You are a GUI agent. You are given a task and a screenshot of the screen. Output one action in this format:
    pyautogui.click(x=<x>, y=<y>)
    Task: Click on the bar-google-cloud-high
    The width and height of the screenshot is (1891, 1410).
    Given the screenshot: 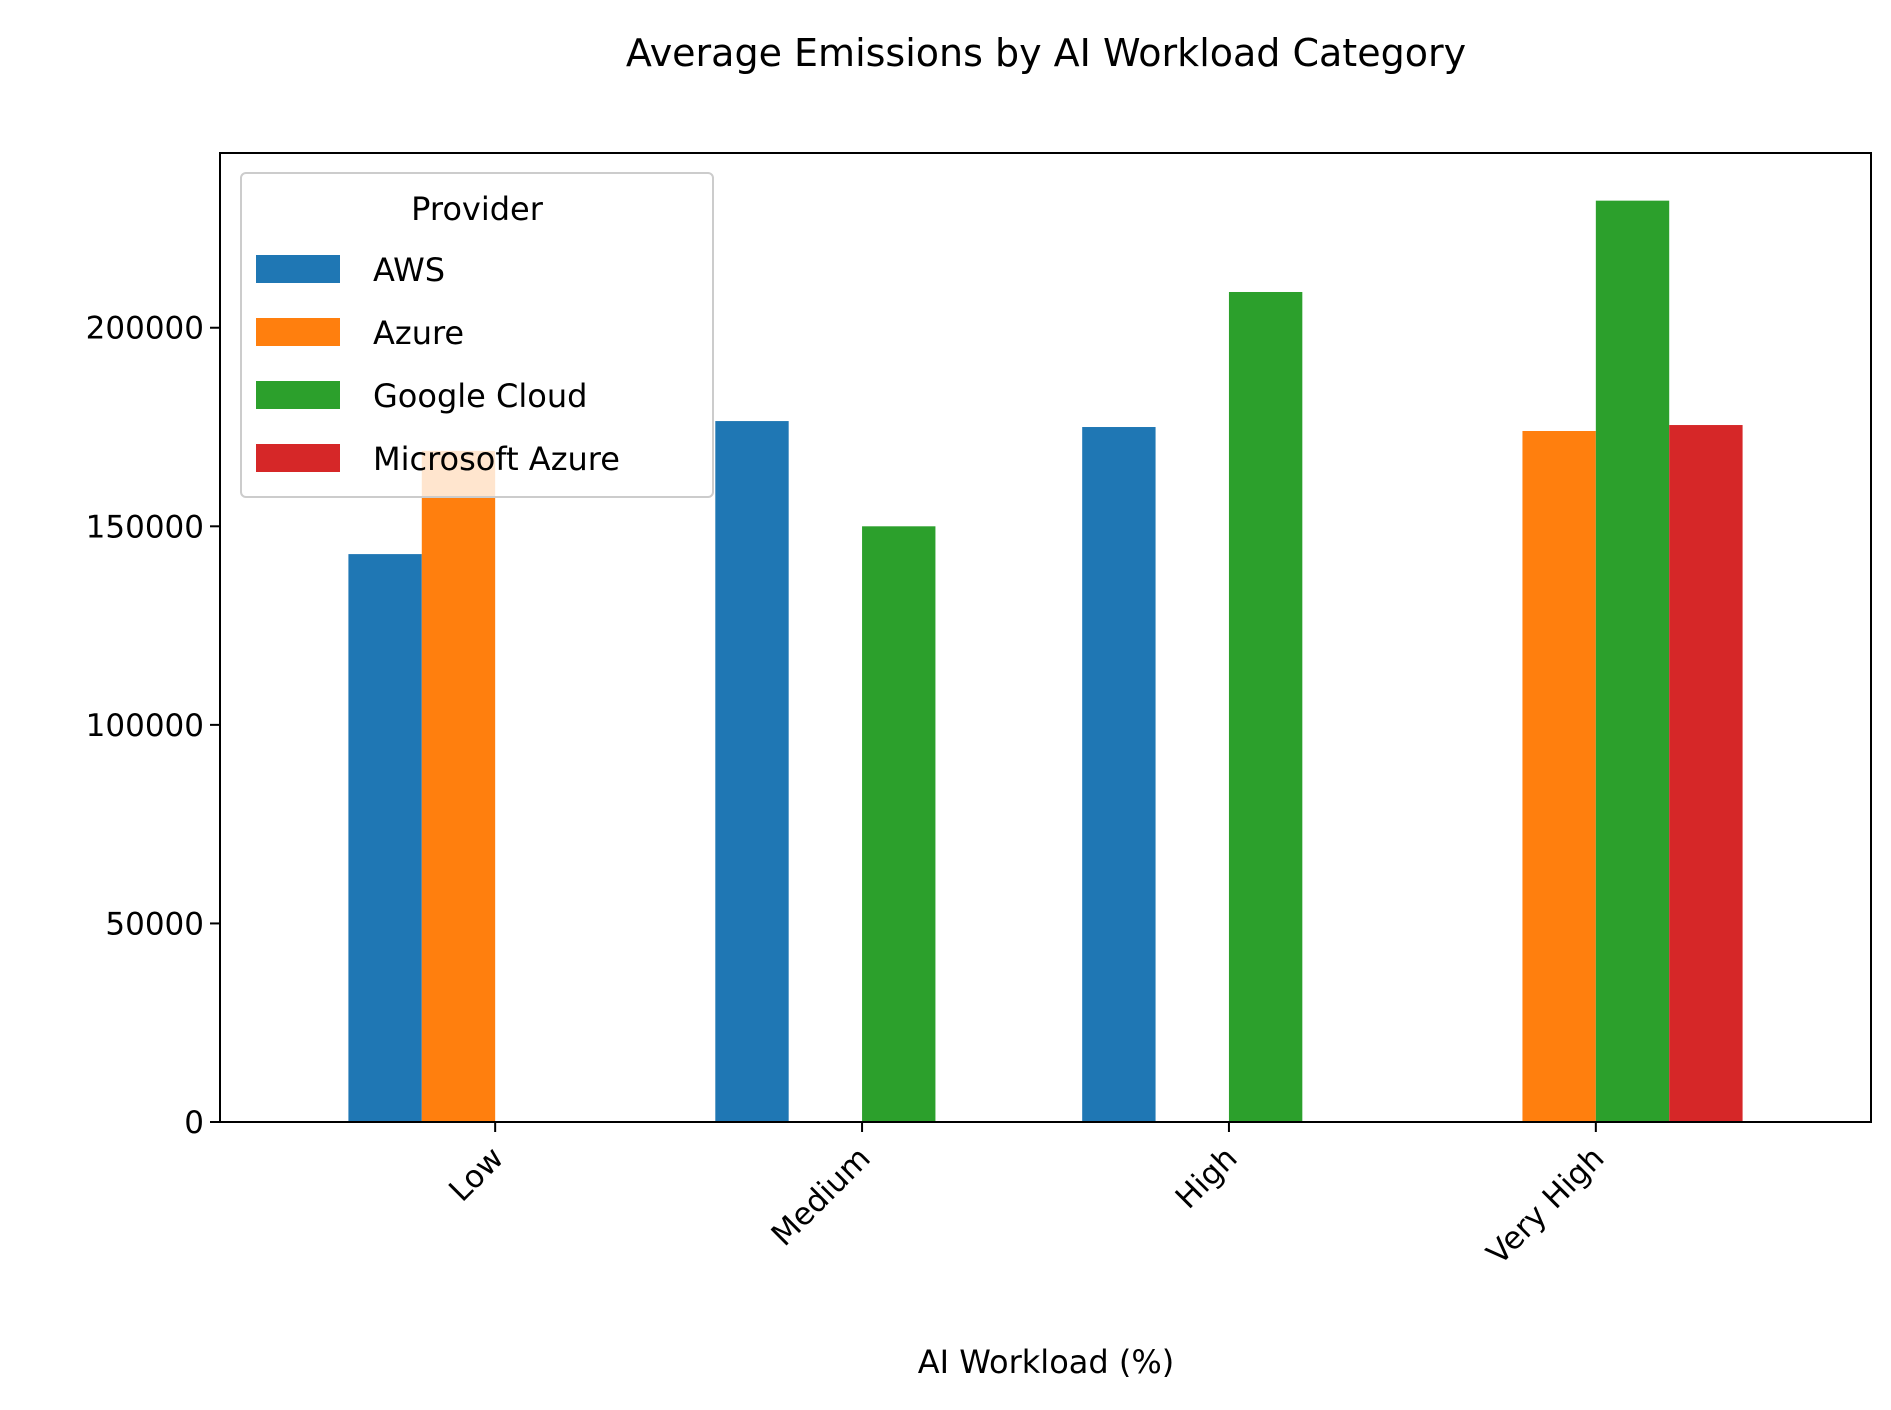 What is the action you would take?
    pyautogui.click(x=1265, y=706)
    